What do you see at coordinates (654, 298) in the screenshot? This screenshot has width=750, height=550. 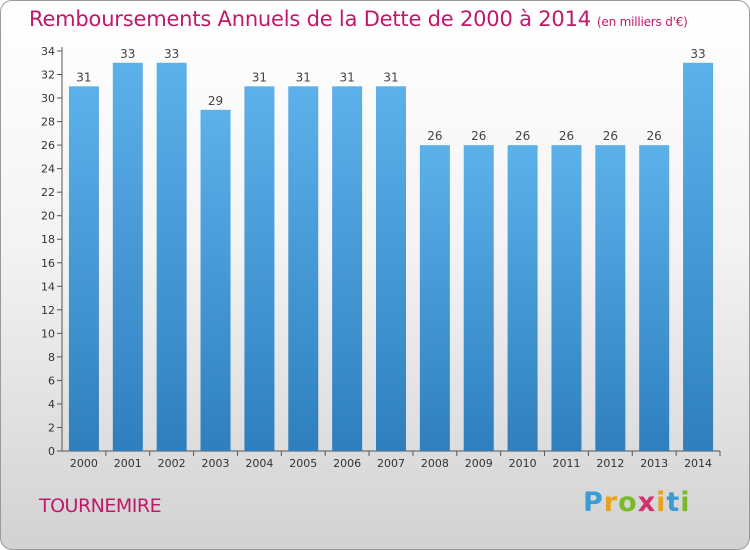 I see `bar-2013` at bounding box center [654, 298].